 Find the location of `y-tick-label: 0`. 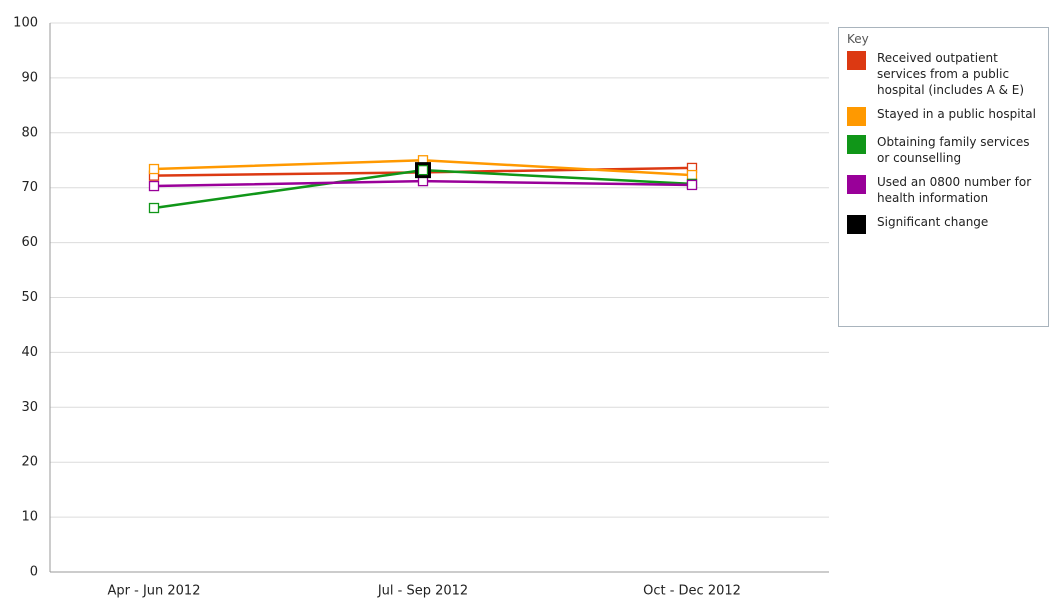

y-tick-label: 0 is located at coordinates (34, 572).